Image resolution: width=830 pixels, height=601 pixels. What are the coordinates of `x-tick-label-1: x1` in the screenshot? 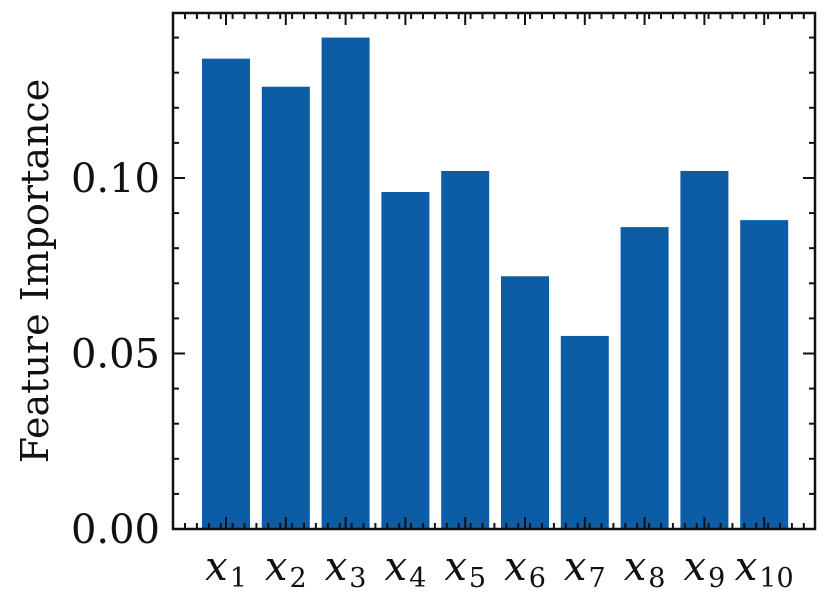 It's located at (226, 569).